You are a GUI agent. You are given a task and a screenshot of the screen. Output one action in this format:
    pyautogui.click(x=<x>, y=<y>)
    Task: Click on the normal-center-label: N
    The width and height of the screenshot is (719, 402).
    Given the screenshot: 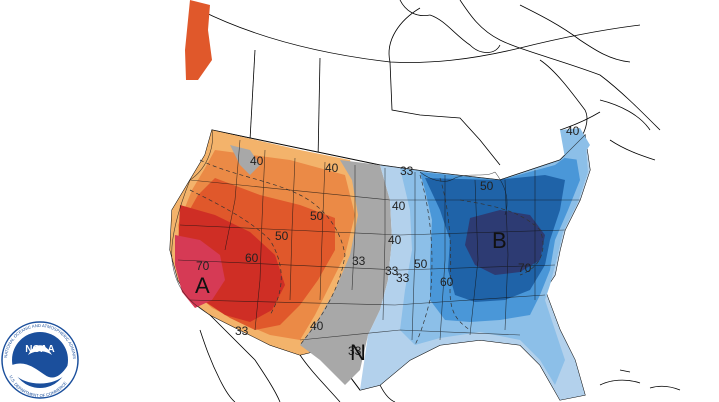 What is the action you would take?
    pyautogui.click(x=358, y=352)
    